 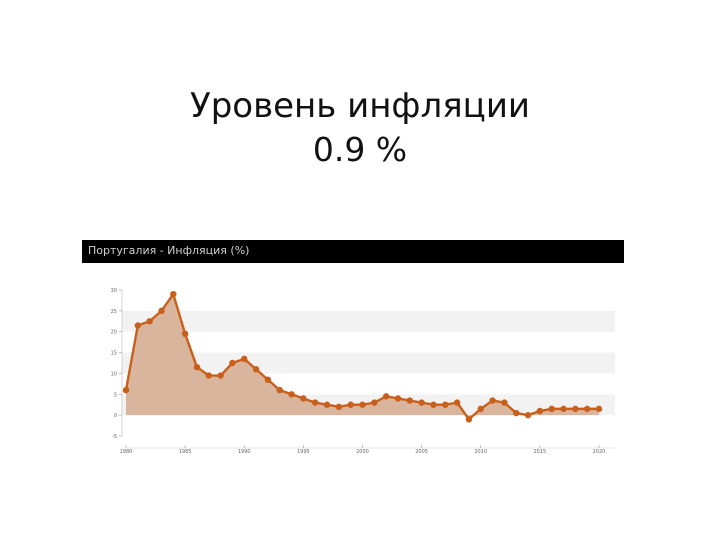 What do you see at coordinates (599, 452) in the screenshot?
I see `x-tick-label: 2020` at bounding box center [599, 452].